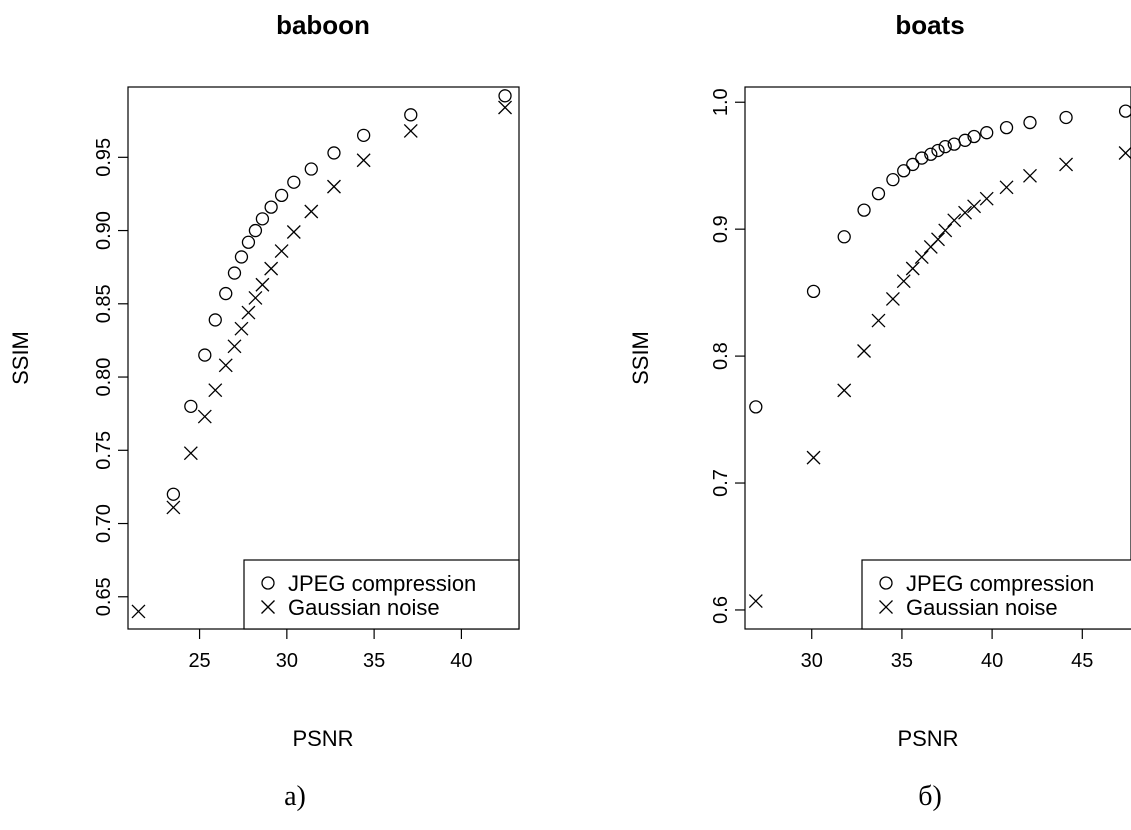 This screenshot has width=1131, height=830. What do you see at coordinates (1082, 661) in the screenshot?
I see `x-tick-label: 45` at bounding box center [1082, 661].